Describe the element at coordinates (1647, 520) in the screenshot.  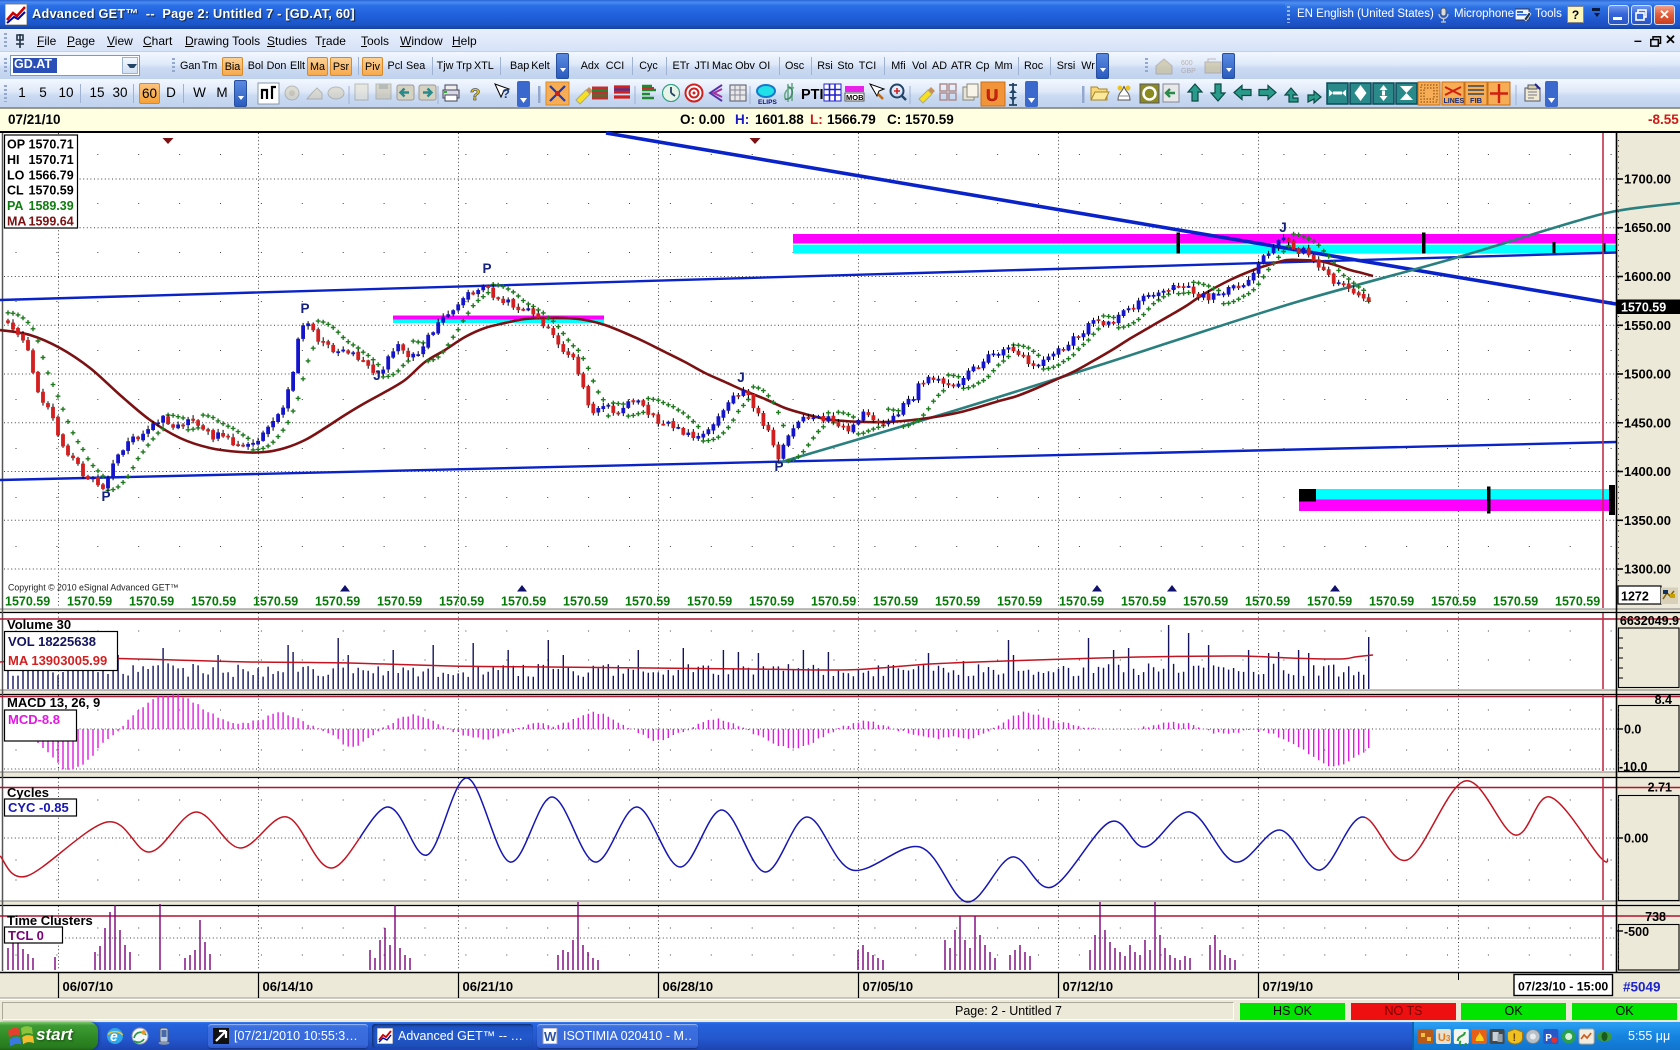
I see `svg-text: 1350.00` at that location.